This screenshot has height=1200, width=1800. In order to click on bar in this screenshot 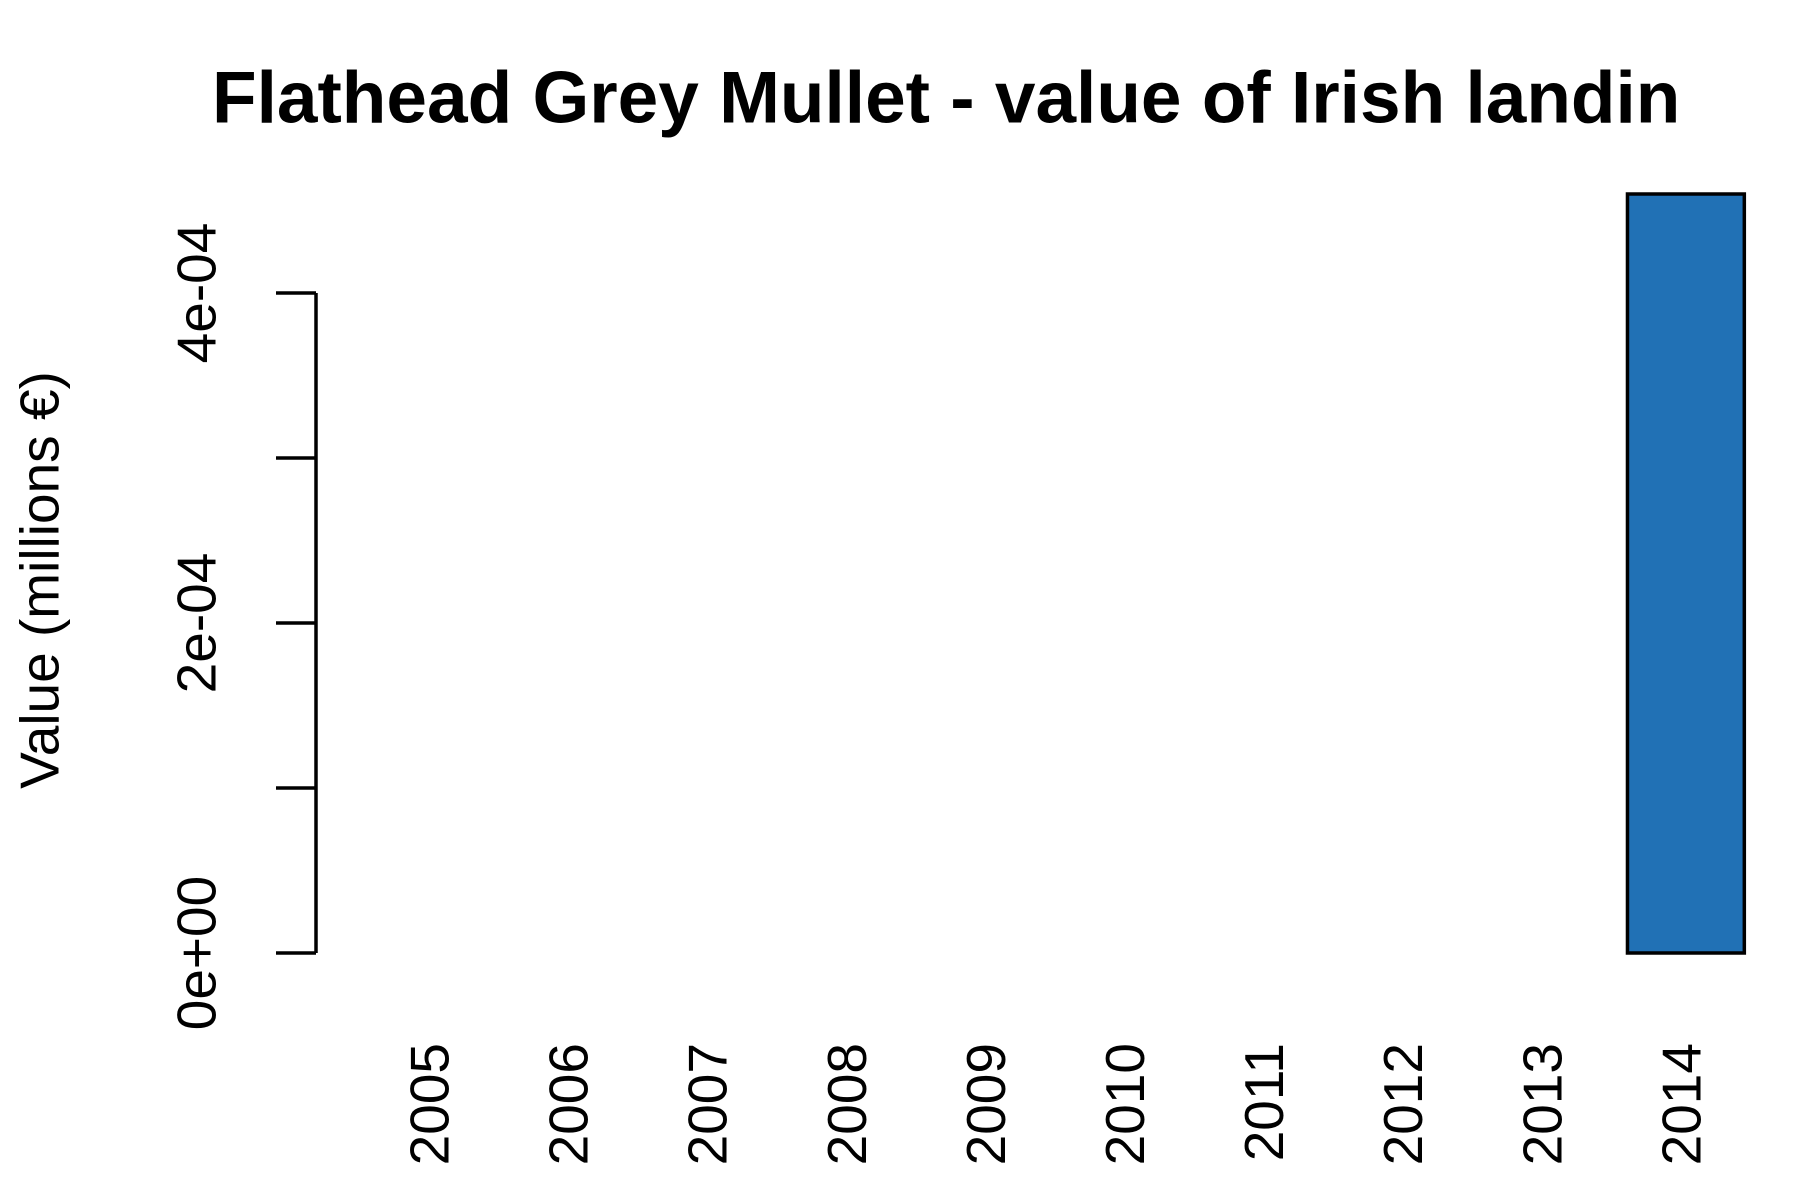, I will do `click(1686, 573)`.